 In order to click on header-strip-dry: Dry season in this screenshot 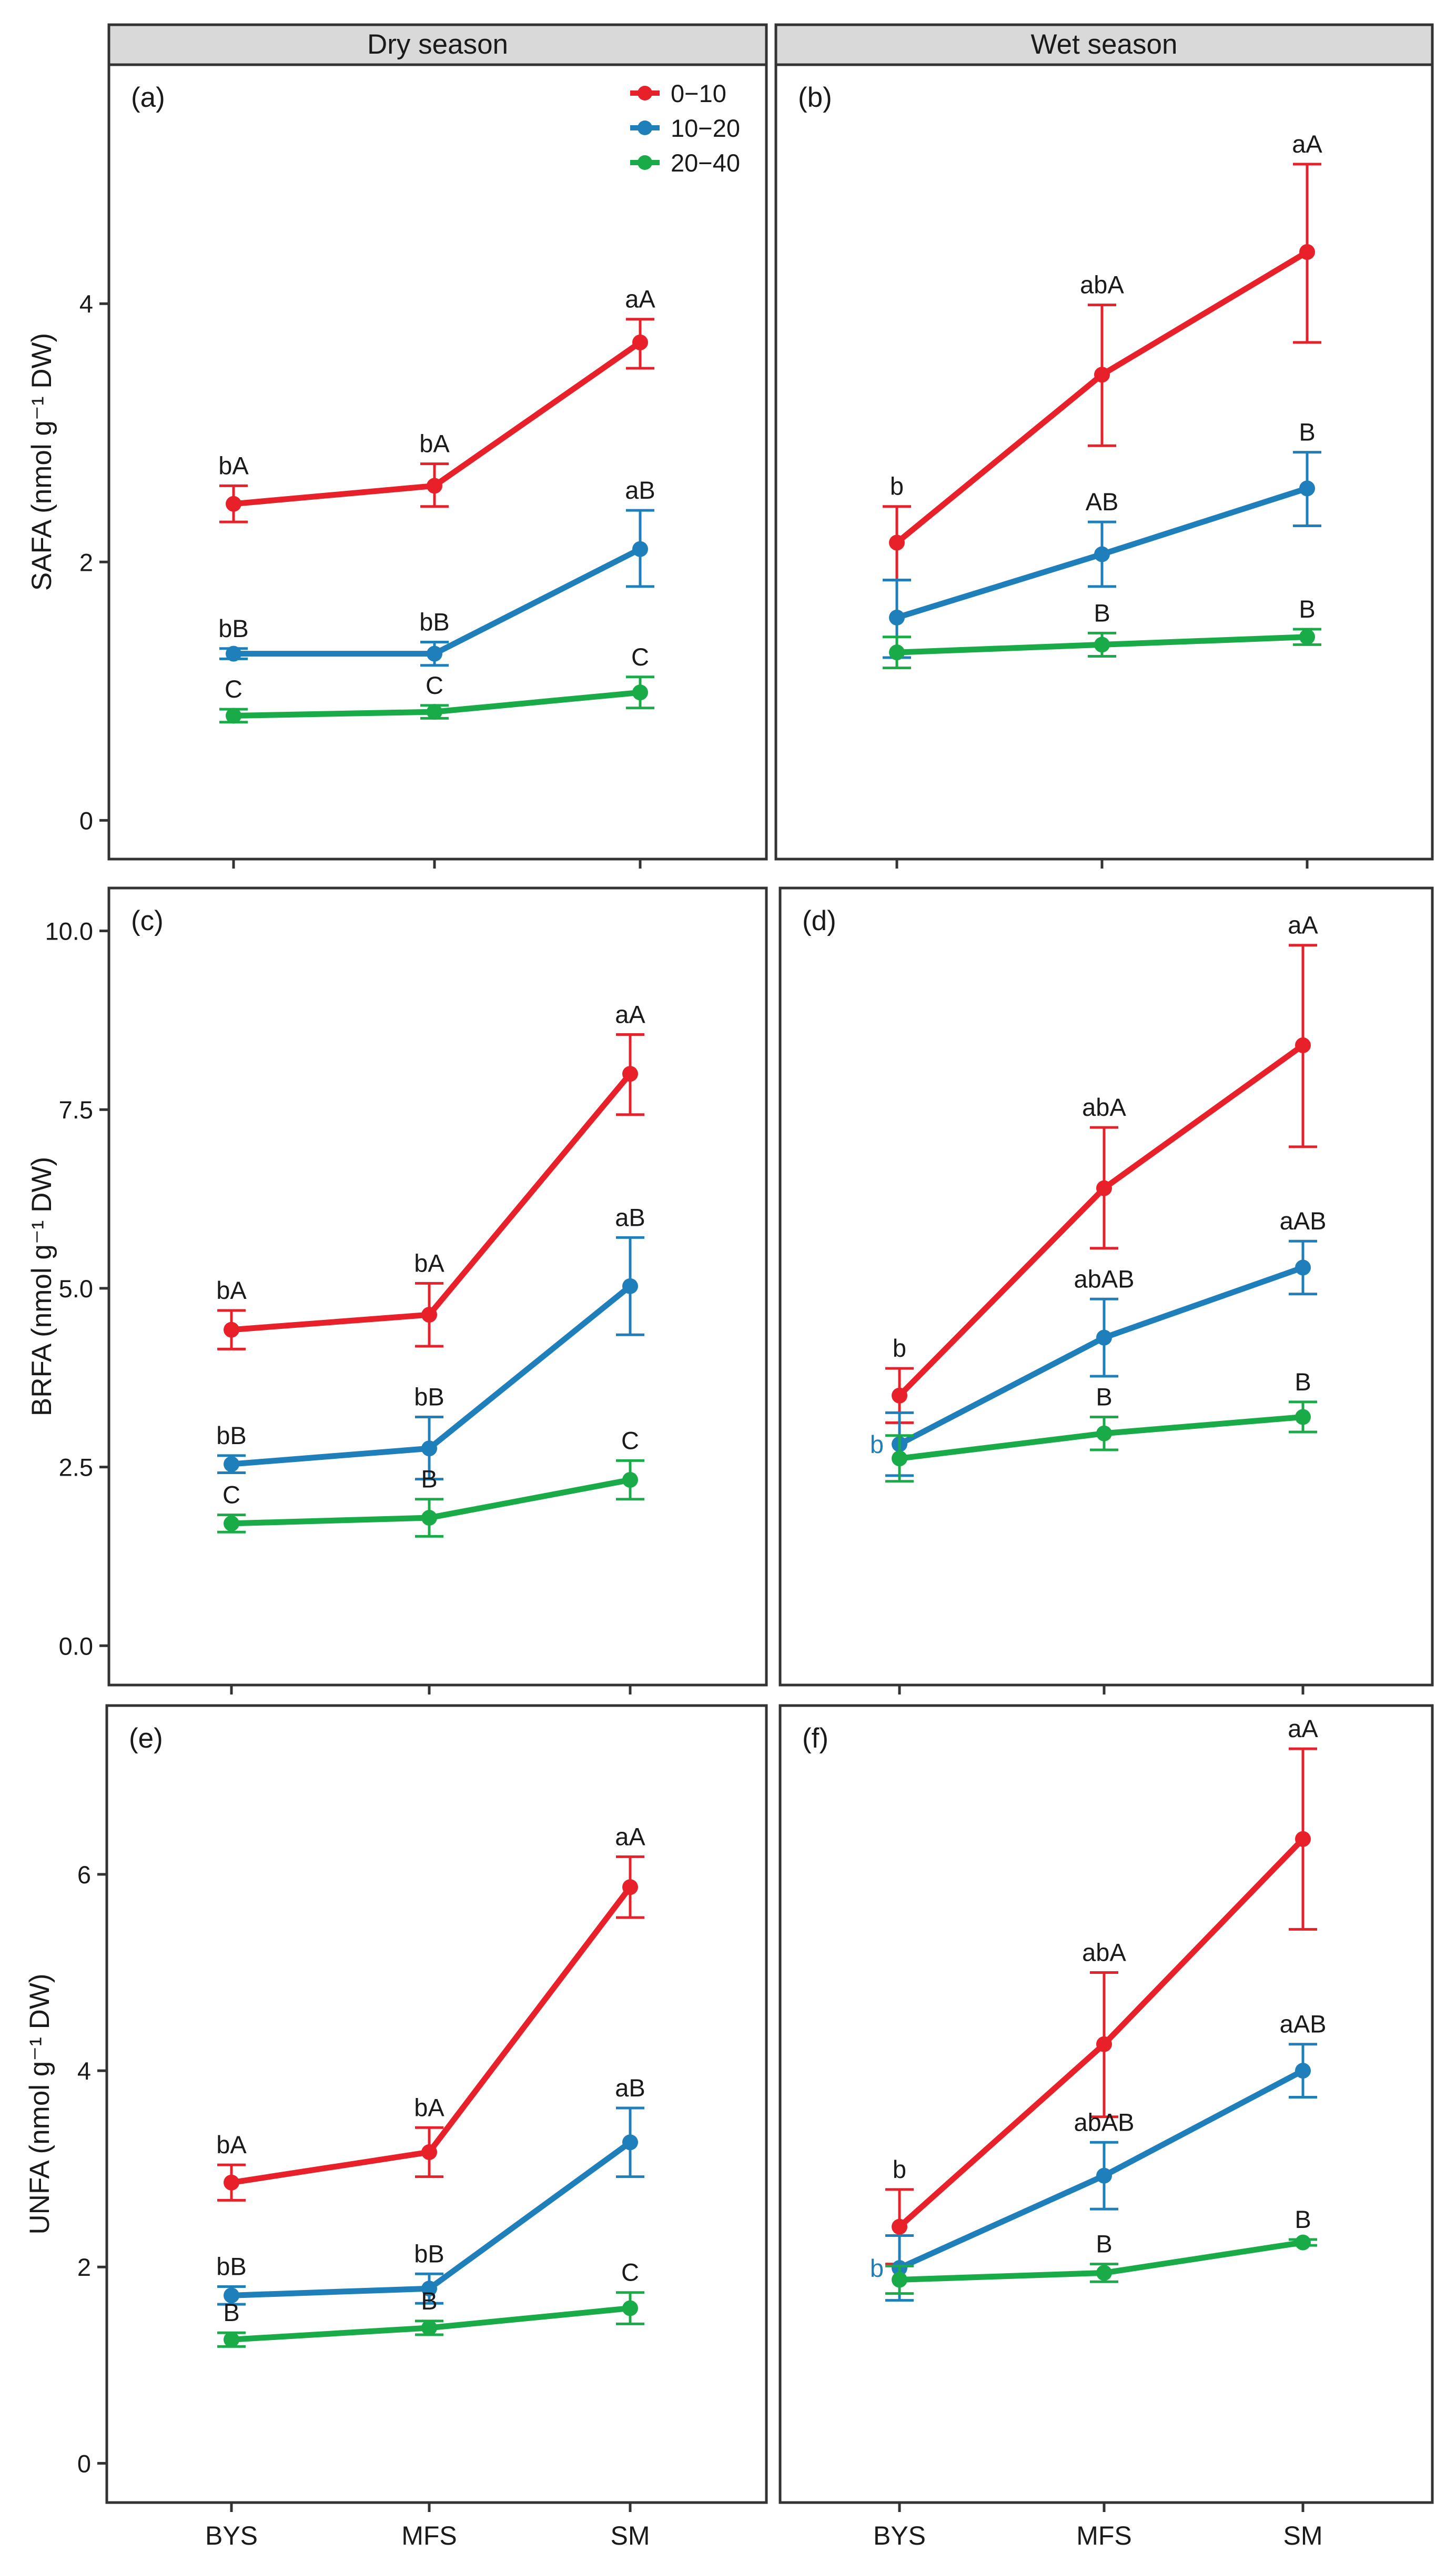, I will do `click(437, 44)`.